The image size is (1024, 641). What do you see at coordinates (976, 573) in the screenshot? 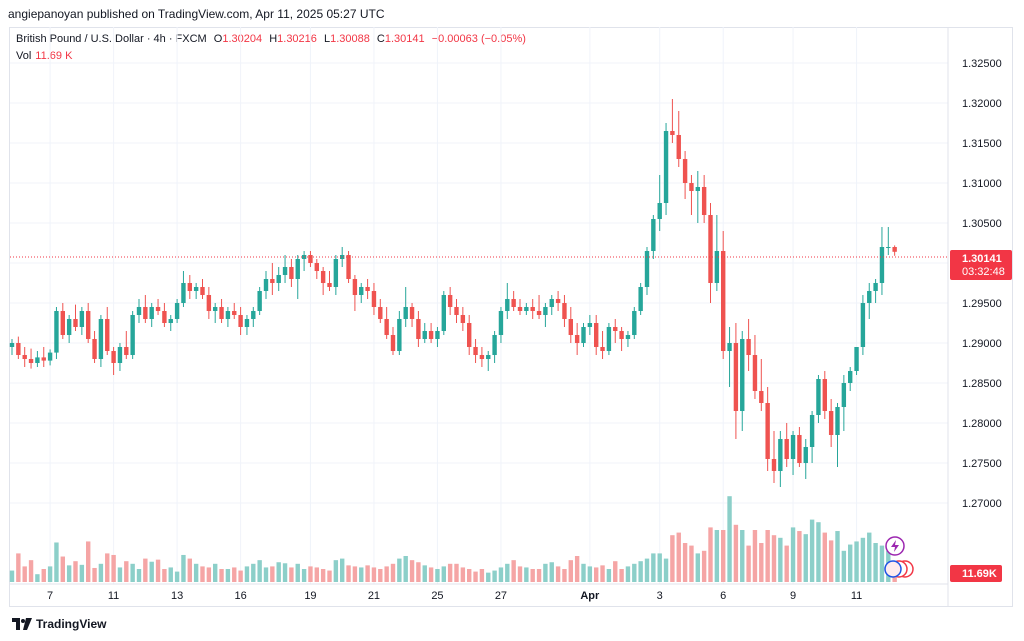
I see `volume-badge: 11.69K` at bounding box center [976, 573].